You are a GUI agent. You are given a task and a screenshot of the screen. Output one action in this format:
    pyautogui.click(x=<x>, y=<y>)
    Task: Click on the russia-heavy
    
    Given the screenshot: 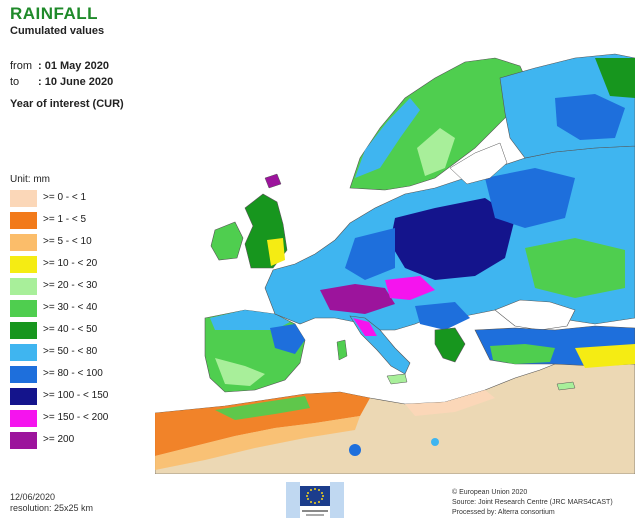 What is the action you would take?
    pyautogui.click(x=590, y=117)
    